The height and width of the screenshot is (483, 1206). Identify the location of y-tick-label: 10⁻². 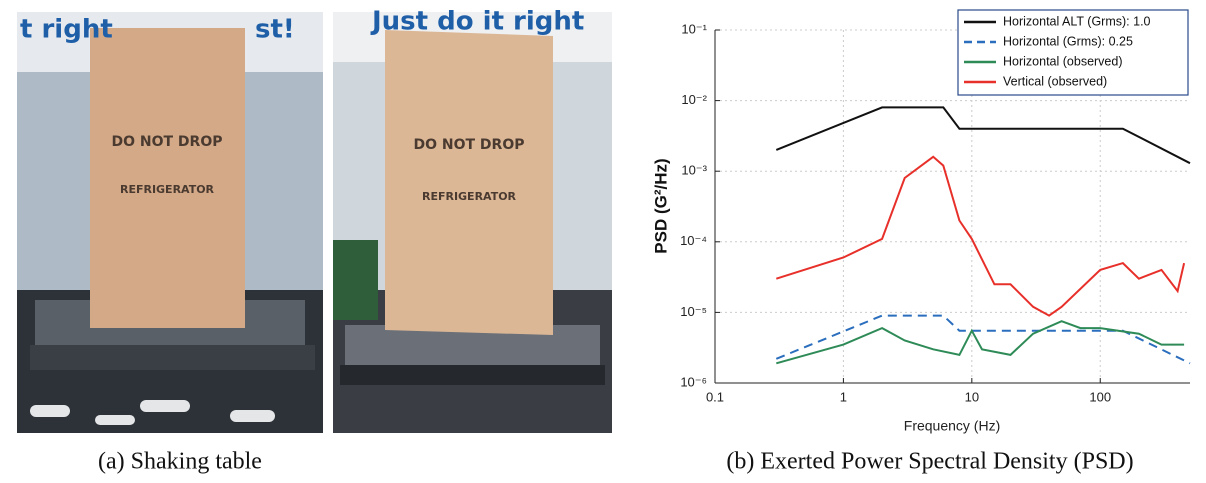
(694, 99).